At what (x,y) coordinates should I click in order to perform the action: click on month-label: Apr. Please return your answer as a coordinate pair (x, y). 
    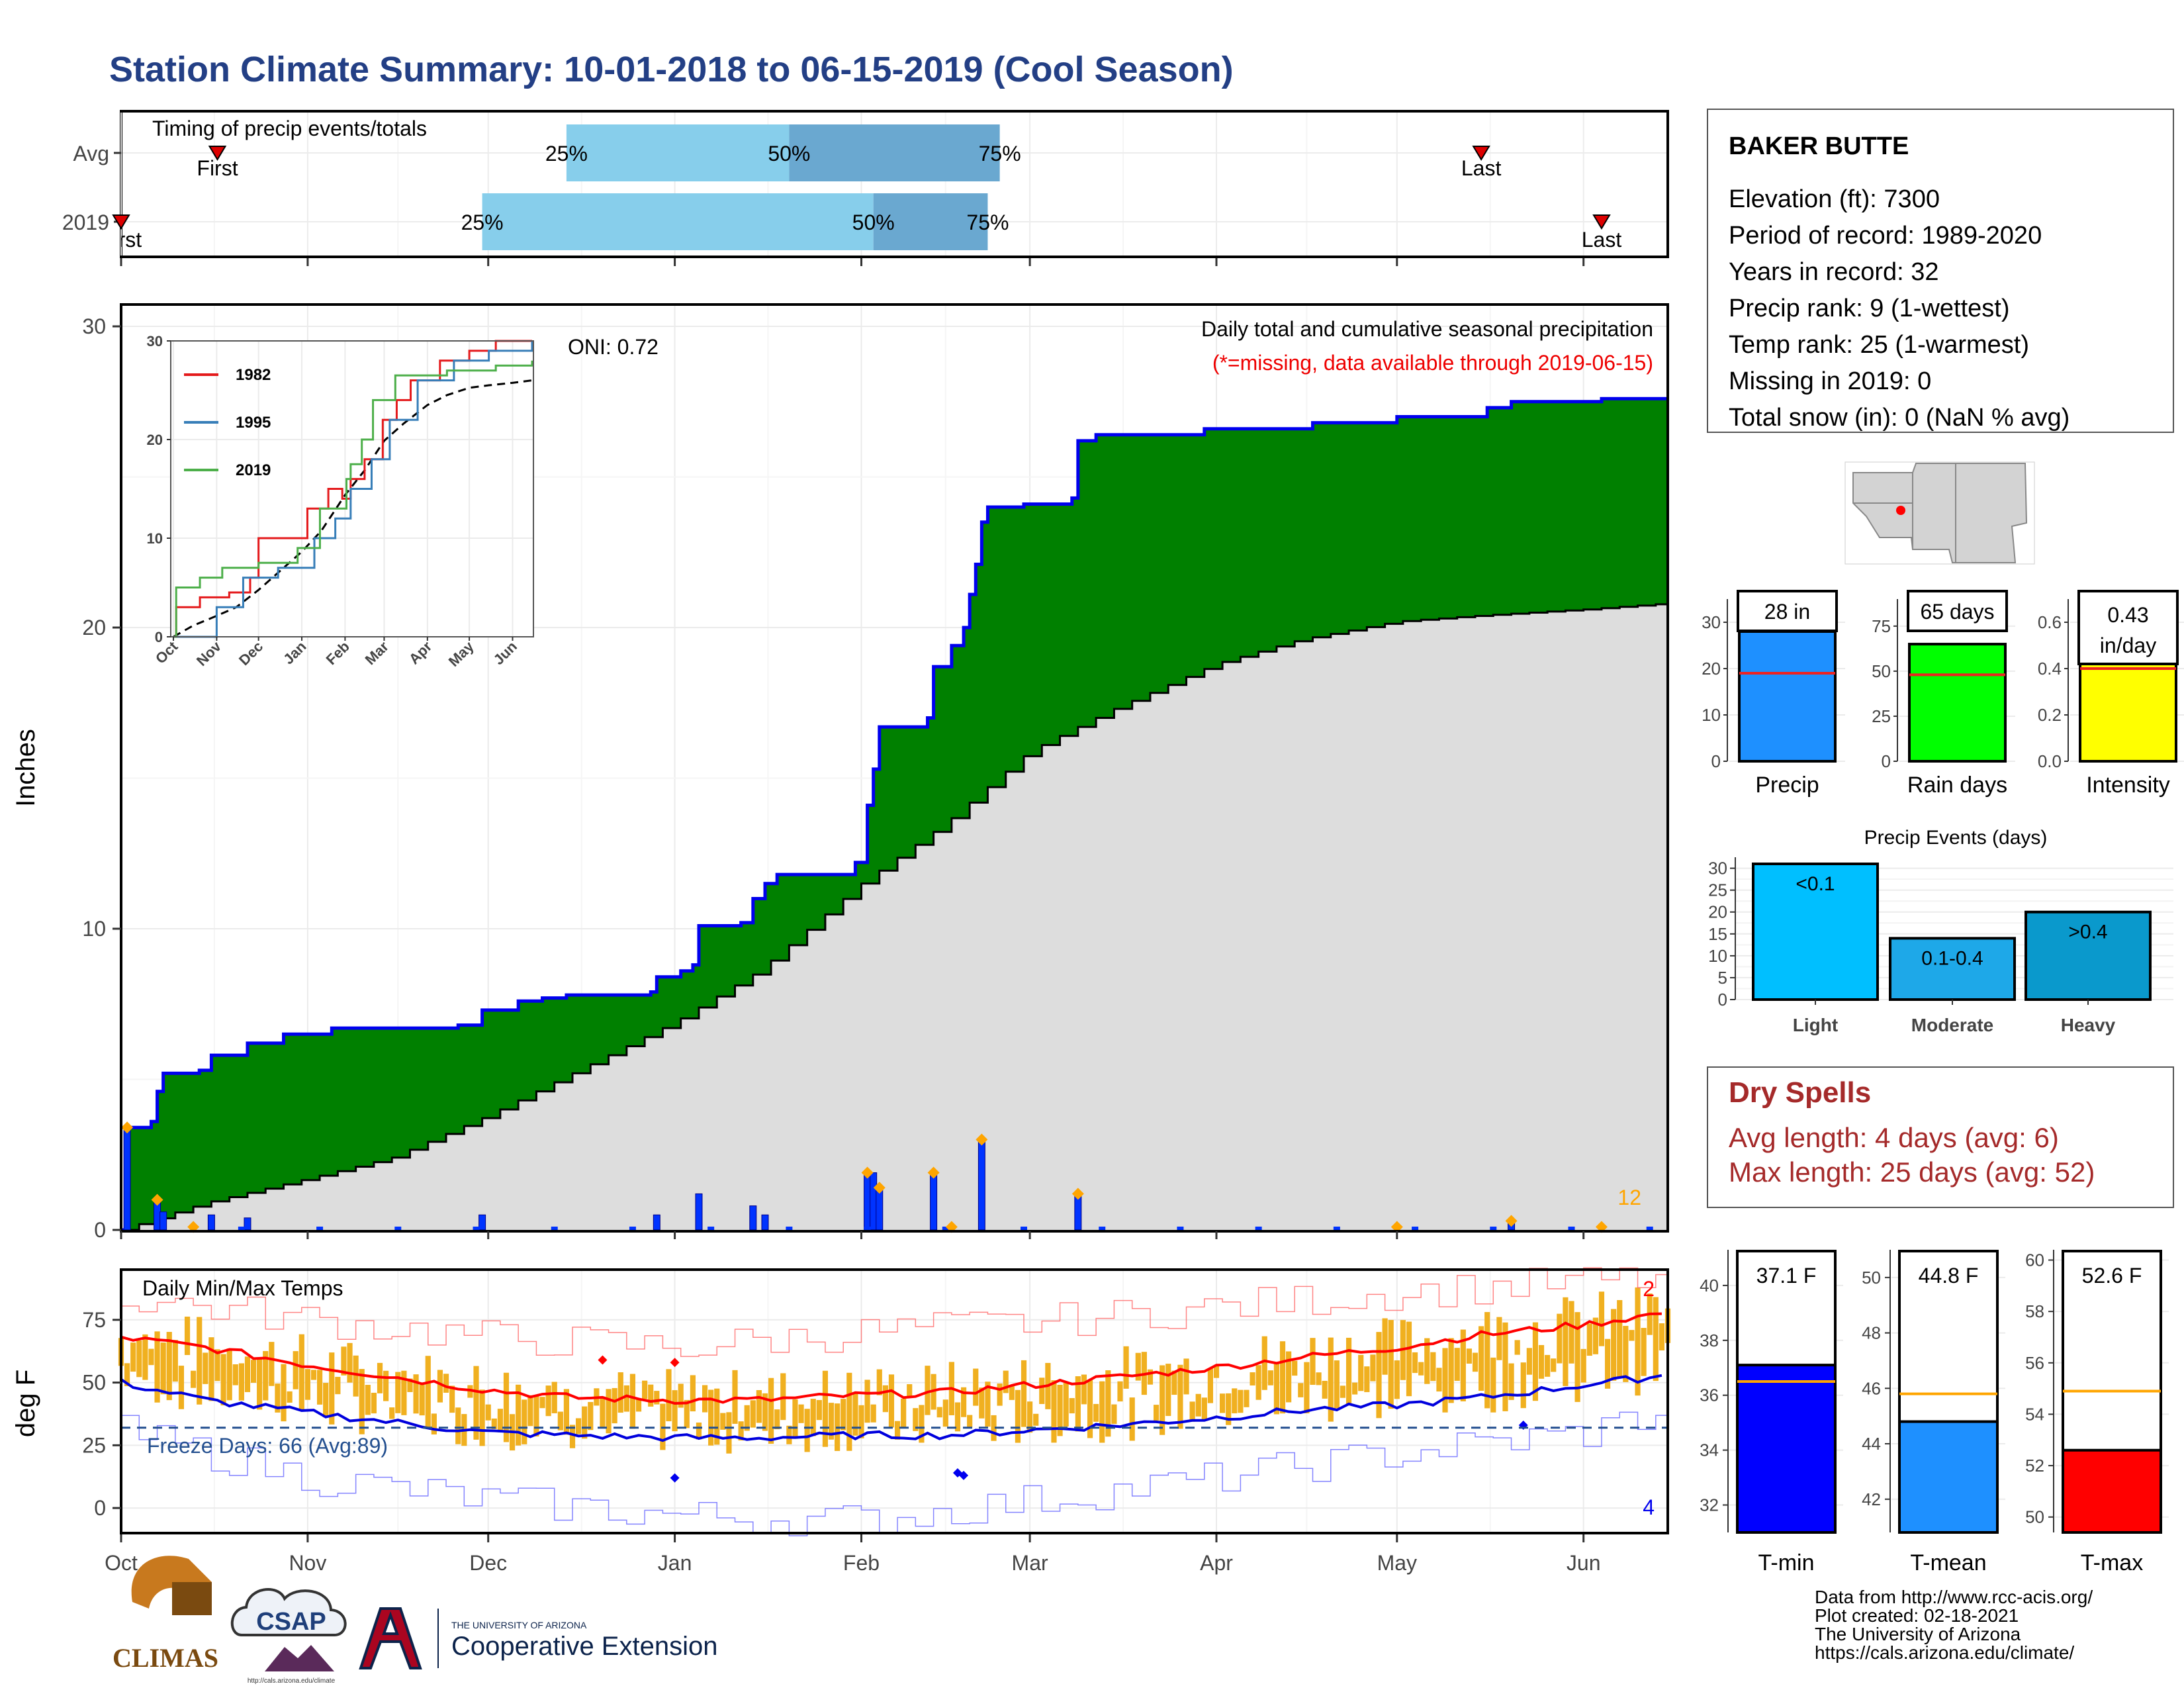
    Looking at the image, I should click on (1216, 1563).